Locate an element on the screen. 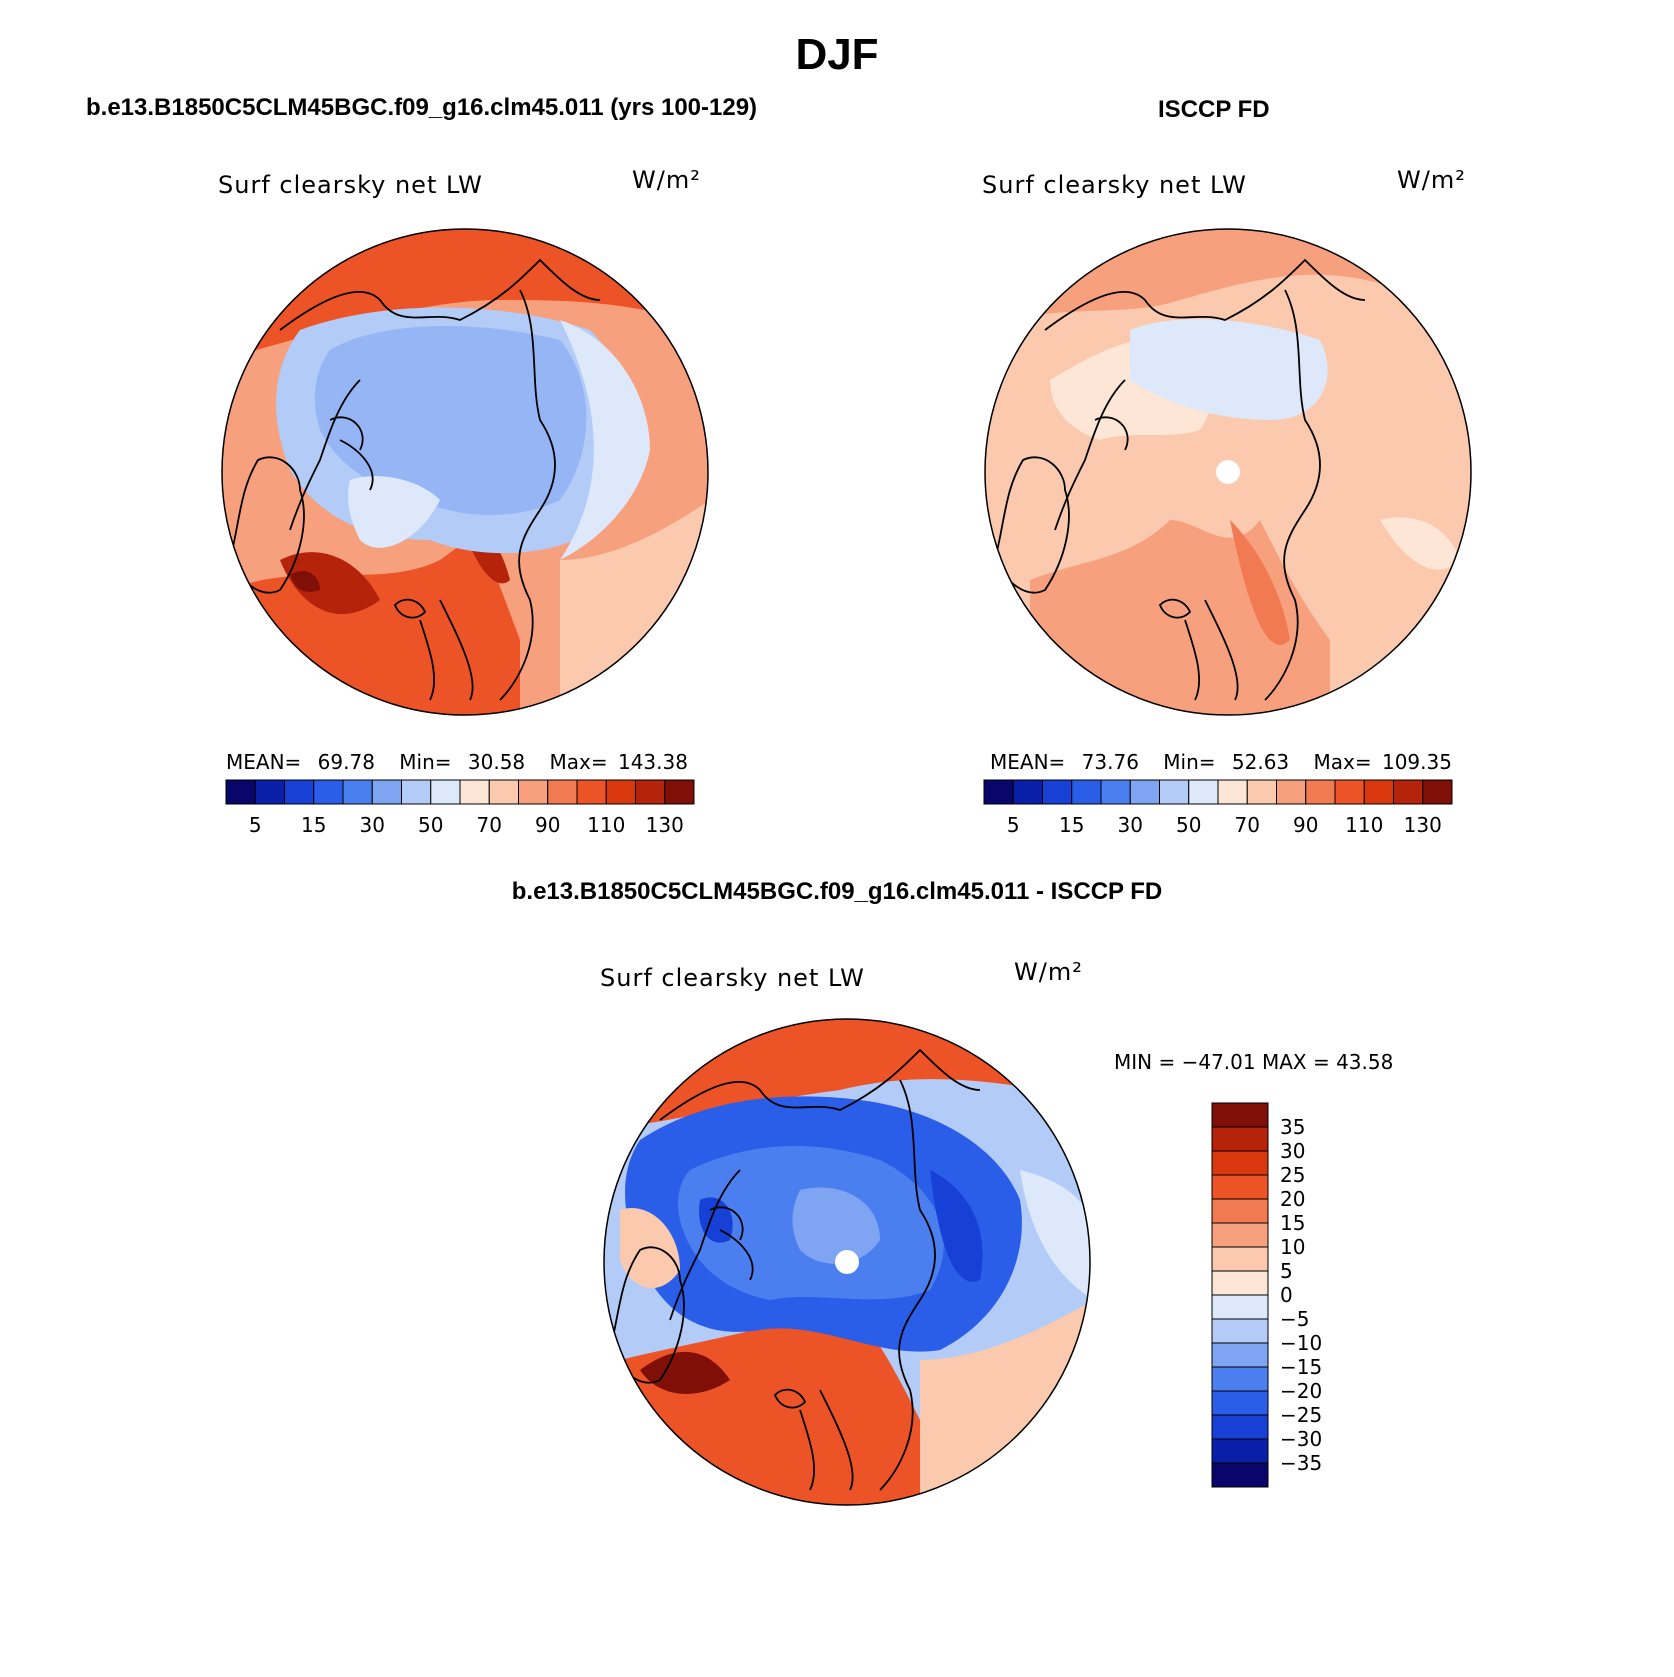 This screenshot has height=1677, width=1674. model-map is located at coordinates (465, 472).